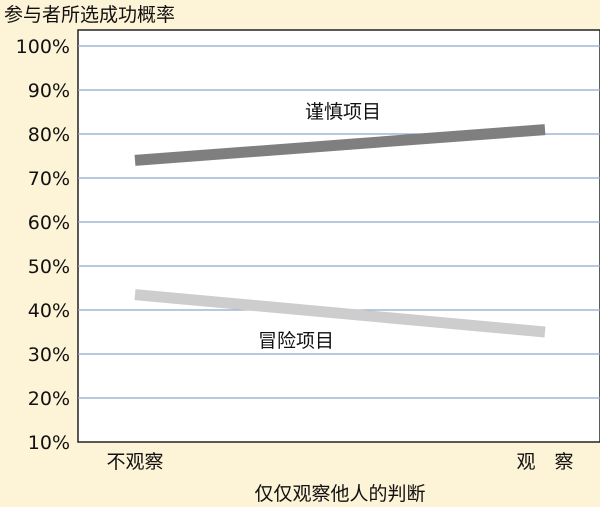 Image resolution: width=600 pixels, height=507 pixels. Describe the element at coordinates (49, 355) in the screenshot. I see `y-tick-label: 30%` at that location.